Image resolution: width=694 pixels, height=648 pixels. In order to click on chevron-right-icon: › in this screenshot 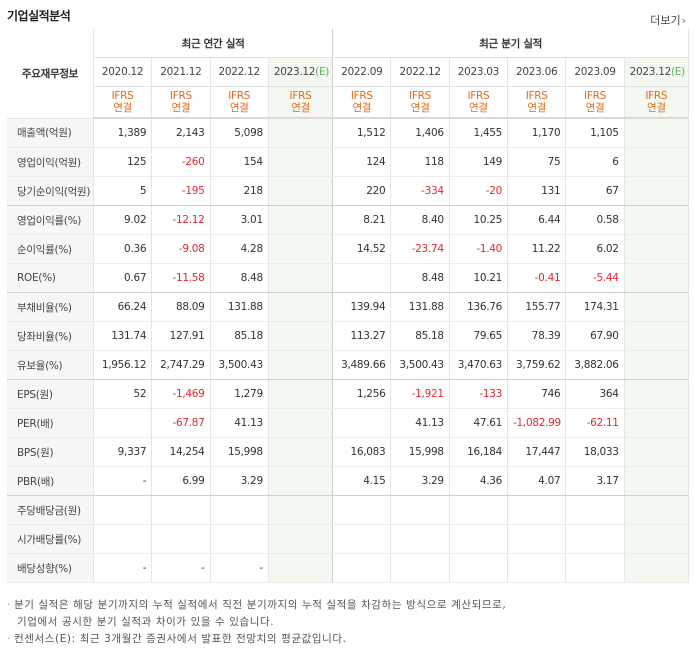, I will do `click(683, 20)`.